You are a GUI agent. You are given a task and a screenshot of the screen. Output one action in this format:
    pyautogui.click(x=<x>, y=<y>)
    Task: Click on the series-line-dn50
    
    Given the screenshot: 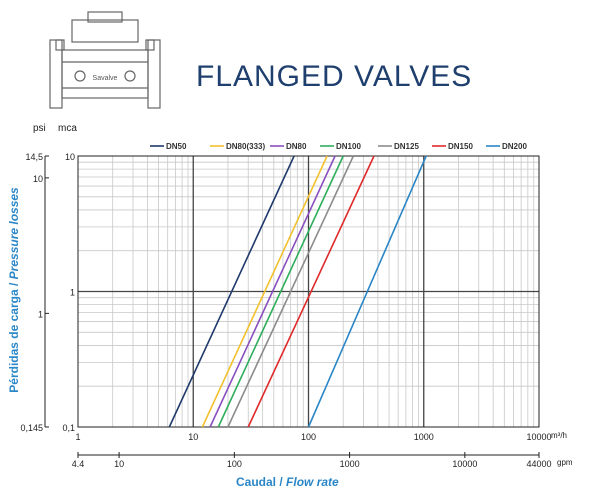 What is the action you would take?
    pyautogui.click(x=231, y=291)
    